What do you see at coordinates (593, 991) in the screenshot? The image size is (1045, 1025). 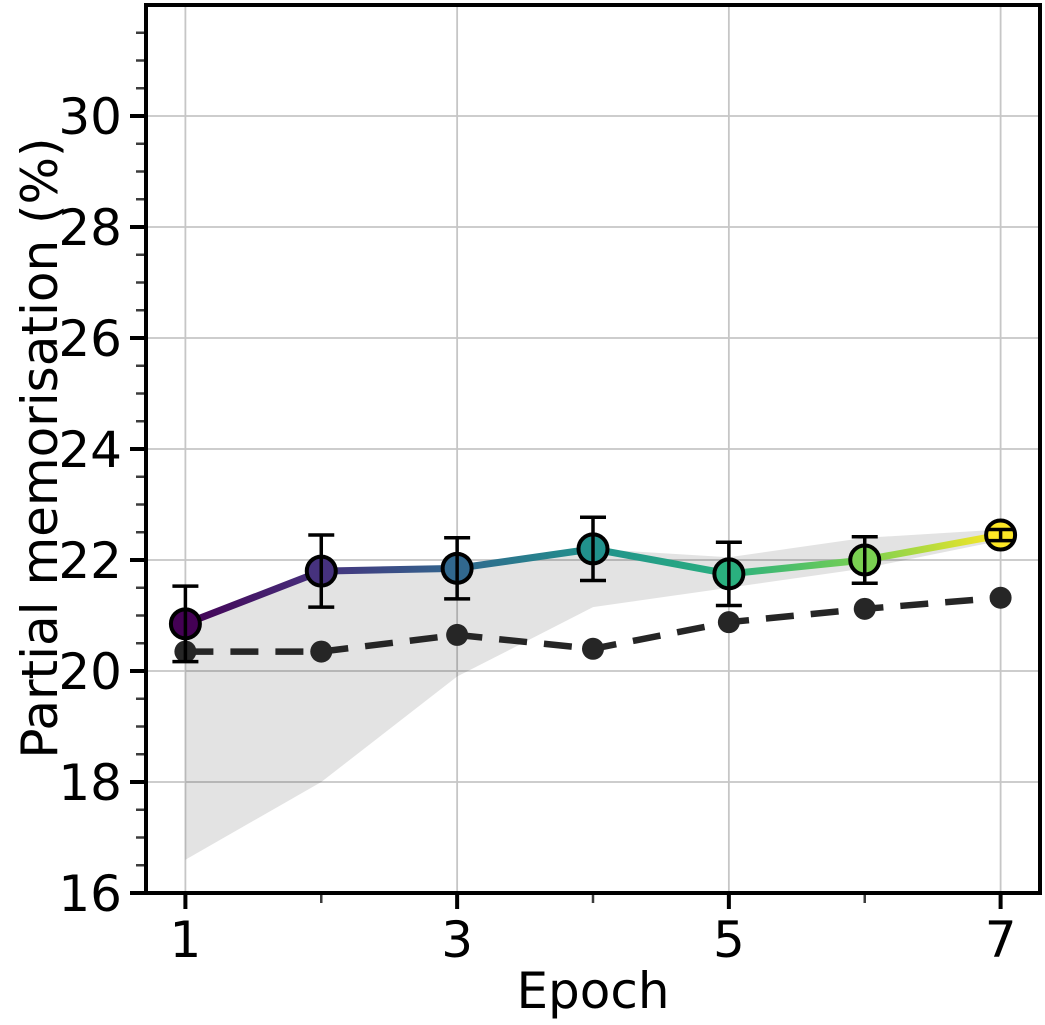 I see `x-axis-title: Epoch` at bounding box center [593, 991].